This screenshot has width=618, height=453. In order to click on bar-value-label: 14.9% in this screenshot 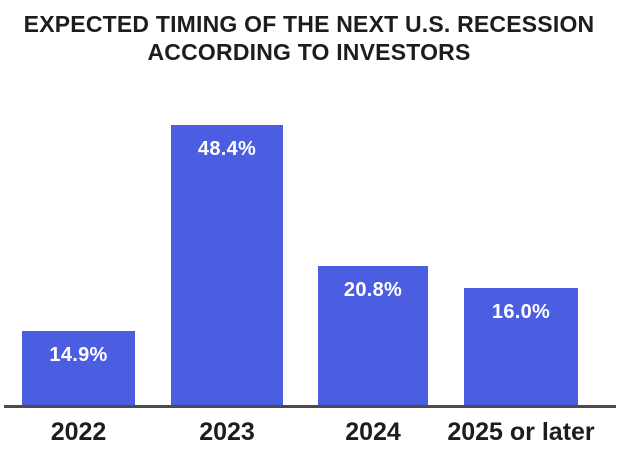, I will do `click(78, 355)`.